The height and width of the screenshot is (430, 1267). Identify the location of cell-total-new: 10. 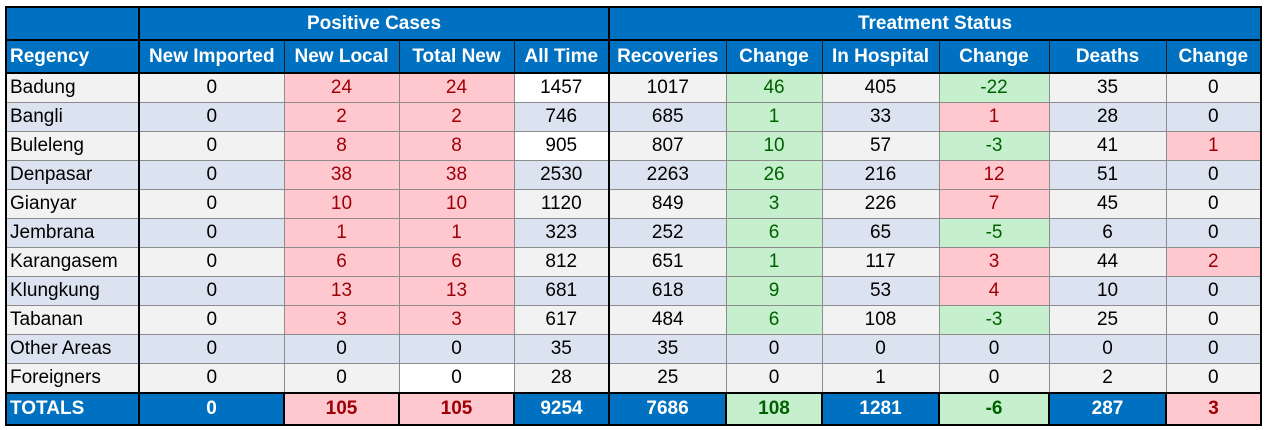
(456, 204).